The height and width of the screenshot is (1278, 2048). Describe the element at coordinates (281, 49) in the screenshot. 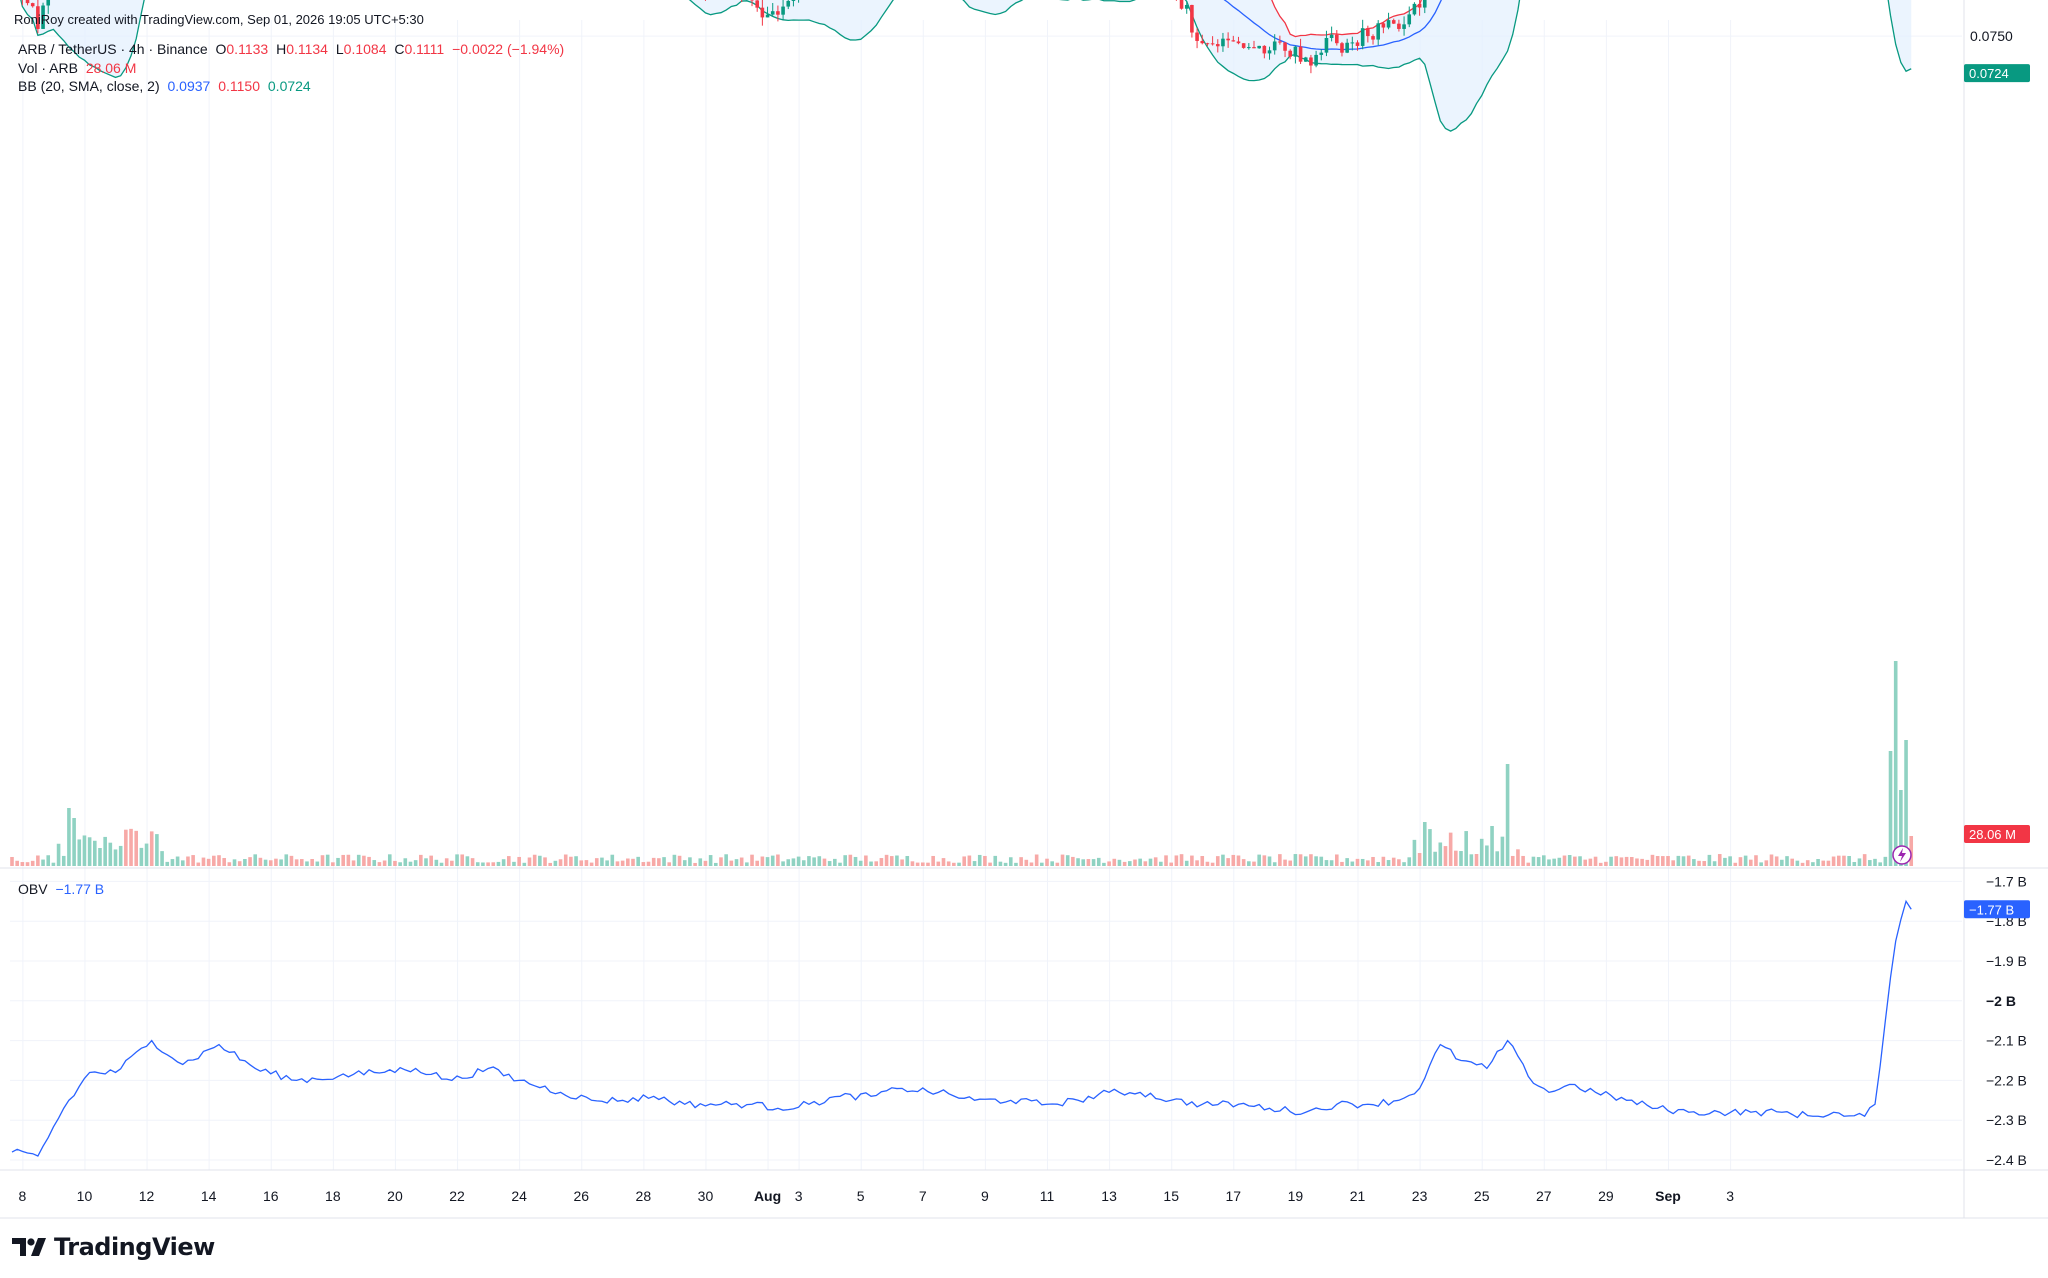

I see `high-label: H` at that location.